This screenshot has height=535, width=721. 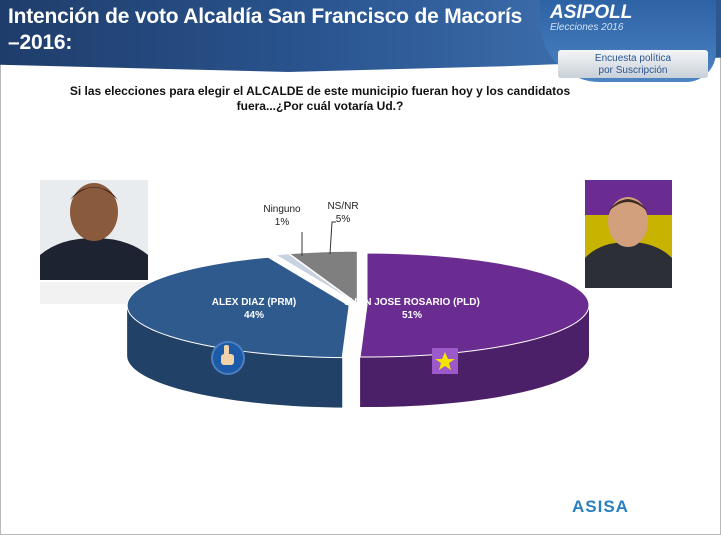 I want to click on photo-juan-jose-rosario, so click(x=628, y=234).